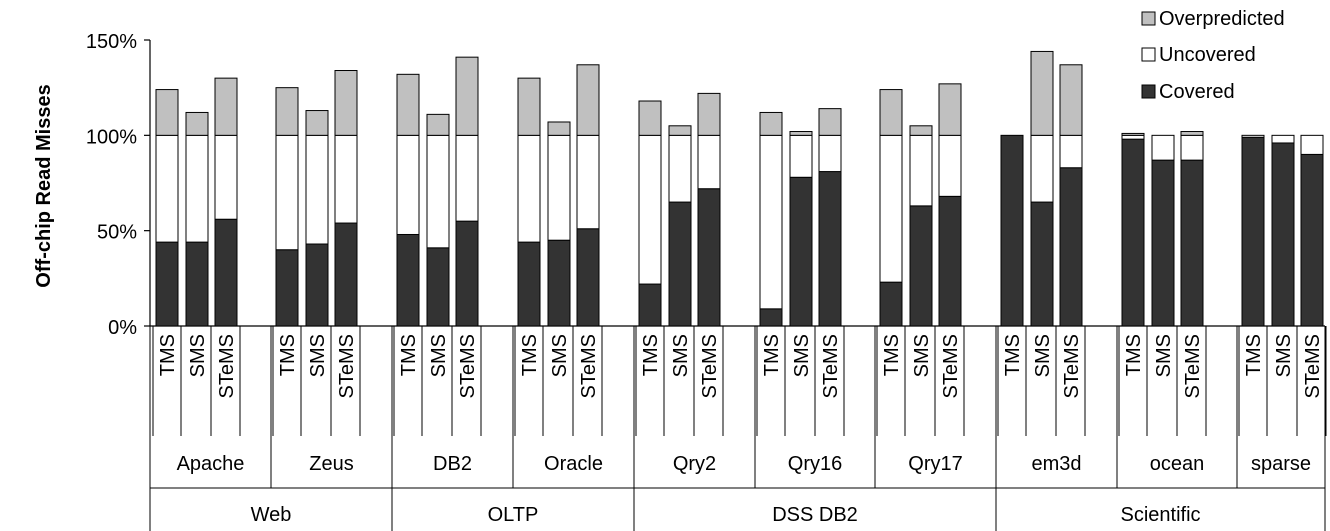 The image size is (1330, 531). Describe the element at coordinates (122, 328) in the screenshot. I see `y-tick-label: 0%` at that location.